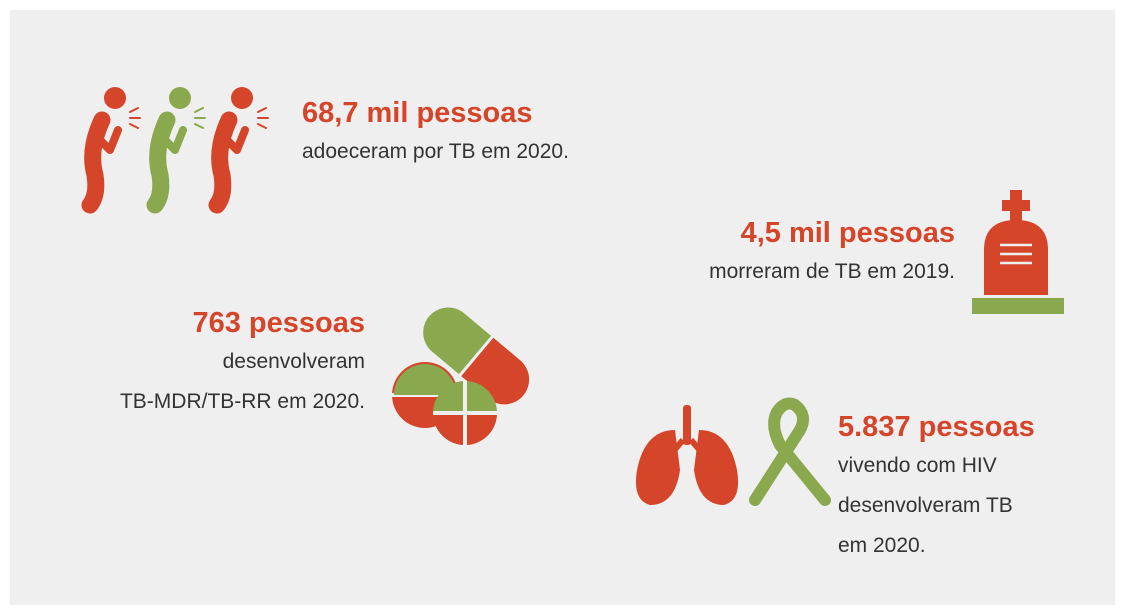 This screenshot has height=615, width=1125. Describe the element at coordinates (1018, 252) in the screenshot. I see `tombstone-icon` at that location.